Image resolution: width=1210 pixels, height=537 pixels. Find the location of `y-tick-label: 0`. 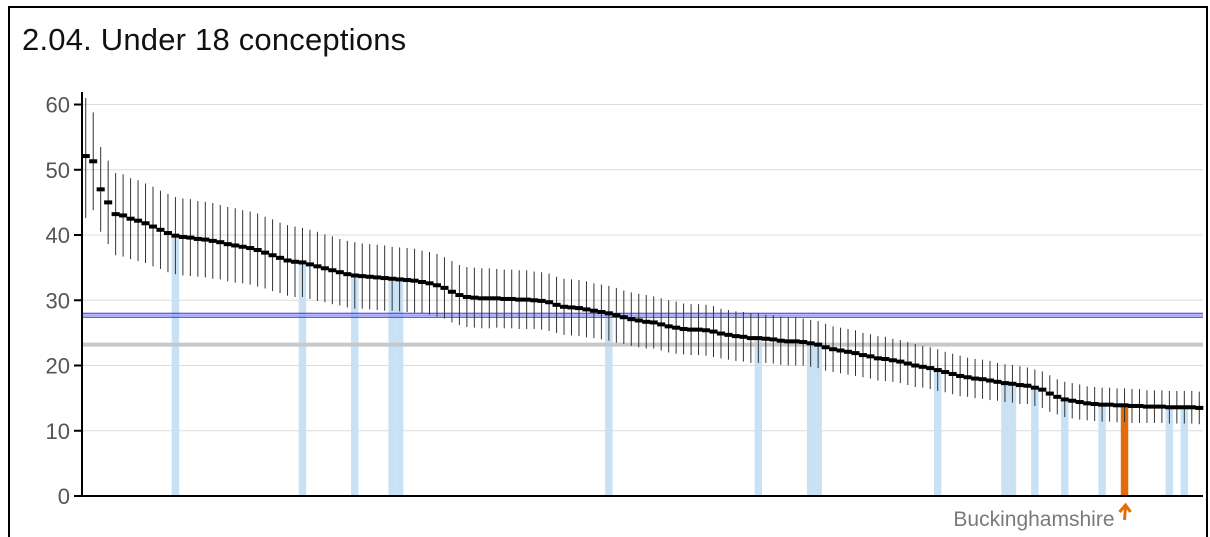

y-tick-label: 0 is located at coordinates (64, 496).